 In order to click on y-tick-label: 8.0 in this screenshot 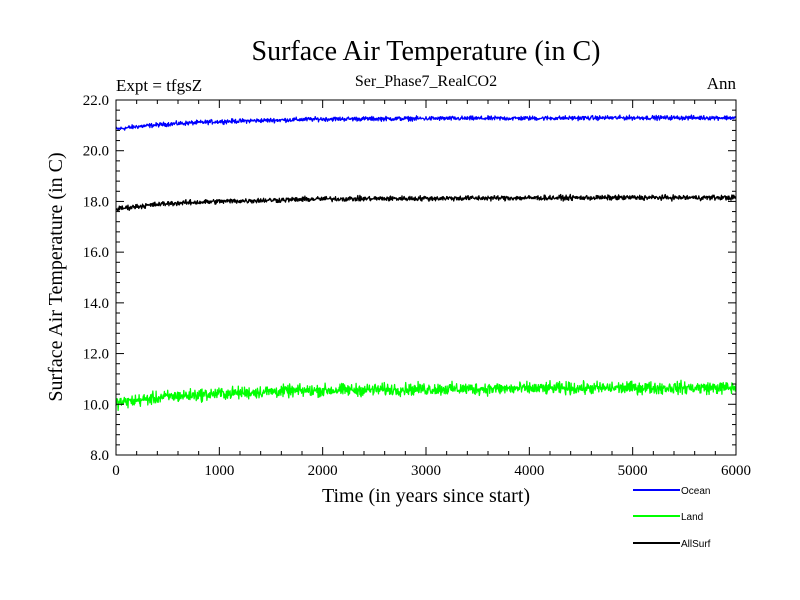, I will do `click(99, 456)`.